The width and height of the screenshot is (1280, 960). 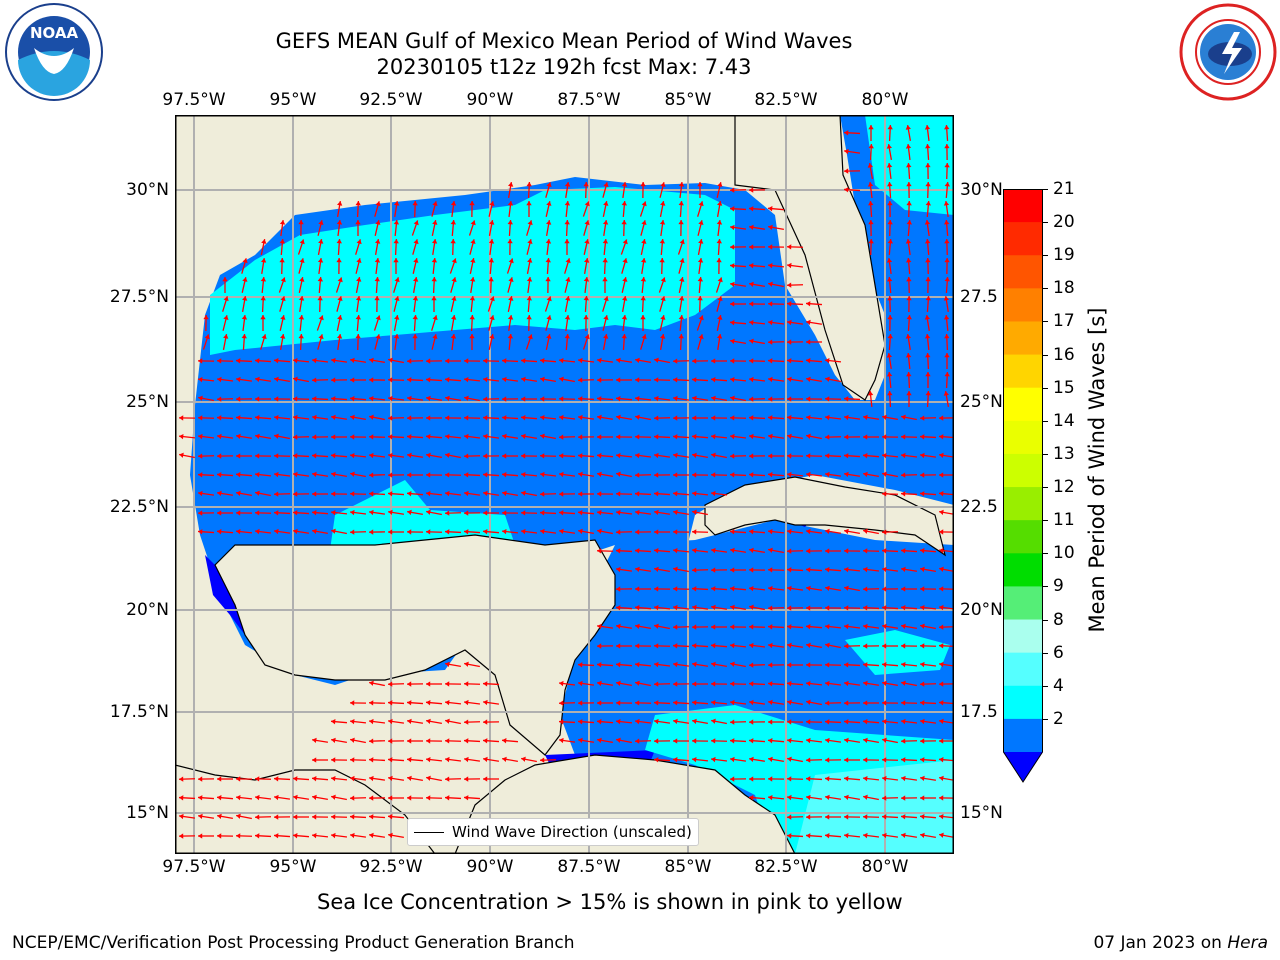 What do you see at coordinates (979, 297) in the screenshot?
I see `lat-tick-right: 27.5` at bounding box center [979, 297].